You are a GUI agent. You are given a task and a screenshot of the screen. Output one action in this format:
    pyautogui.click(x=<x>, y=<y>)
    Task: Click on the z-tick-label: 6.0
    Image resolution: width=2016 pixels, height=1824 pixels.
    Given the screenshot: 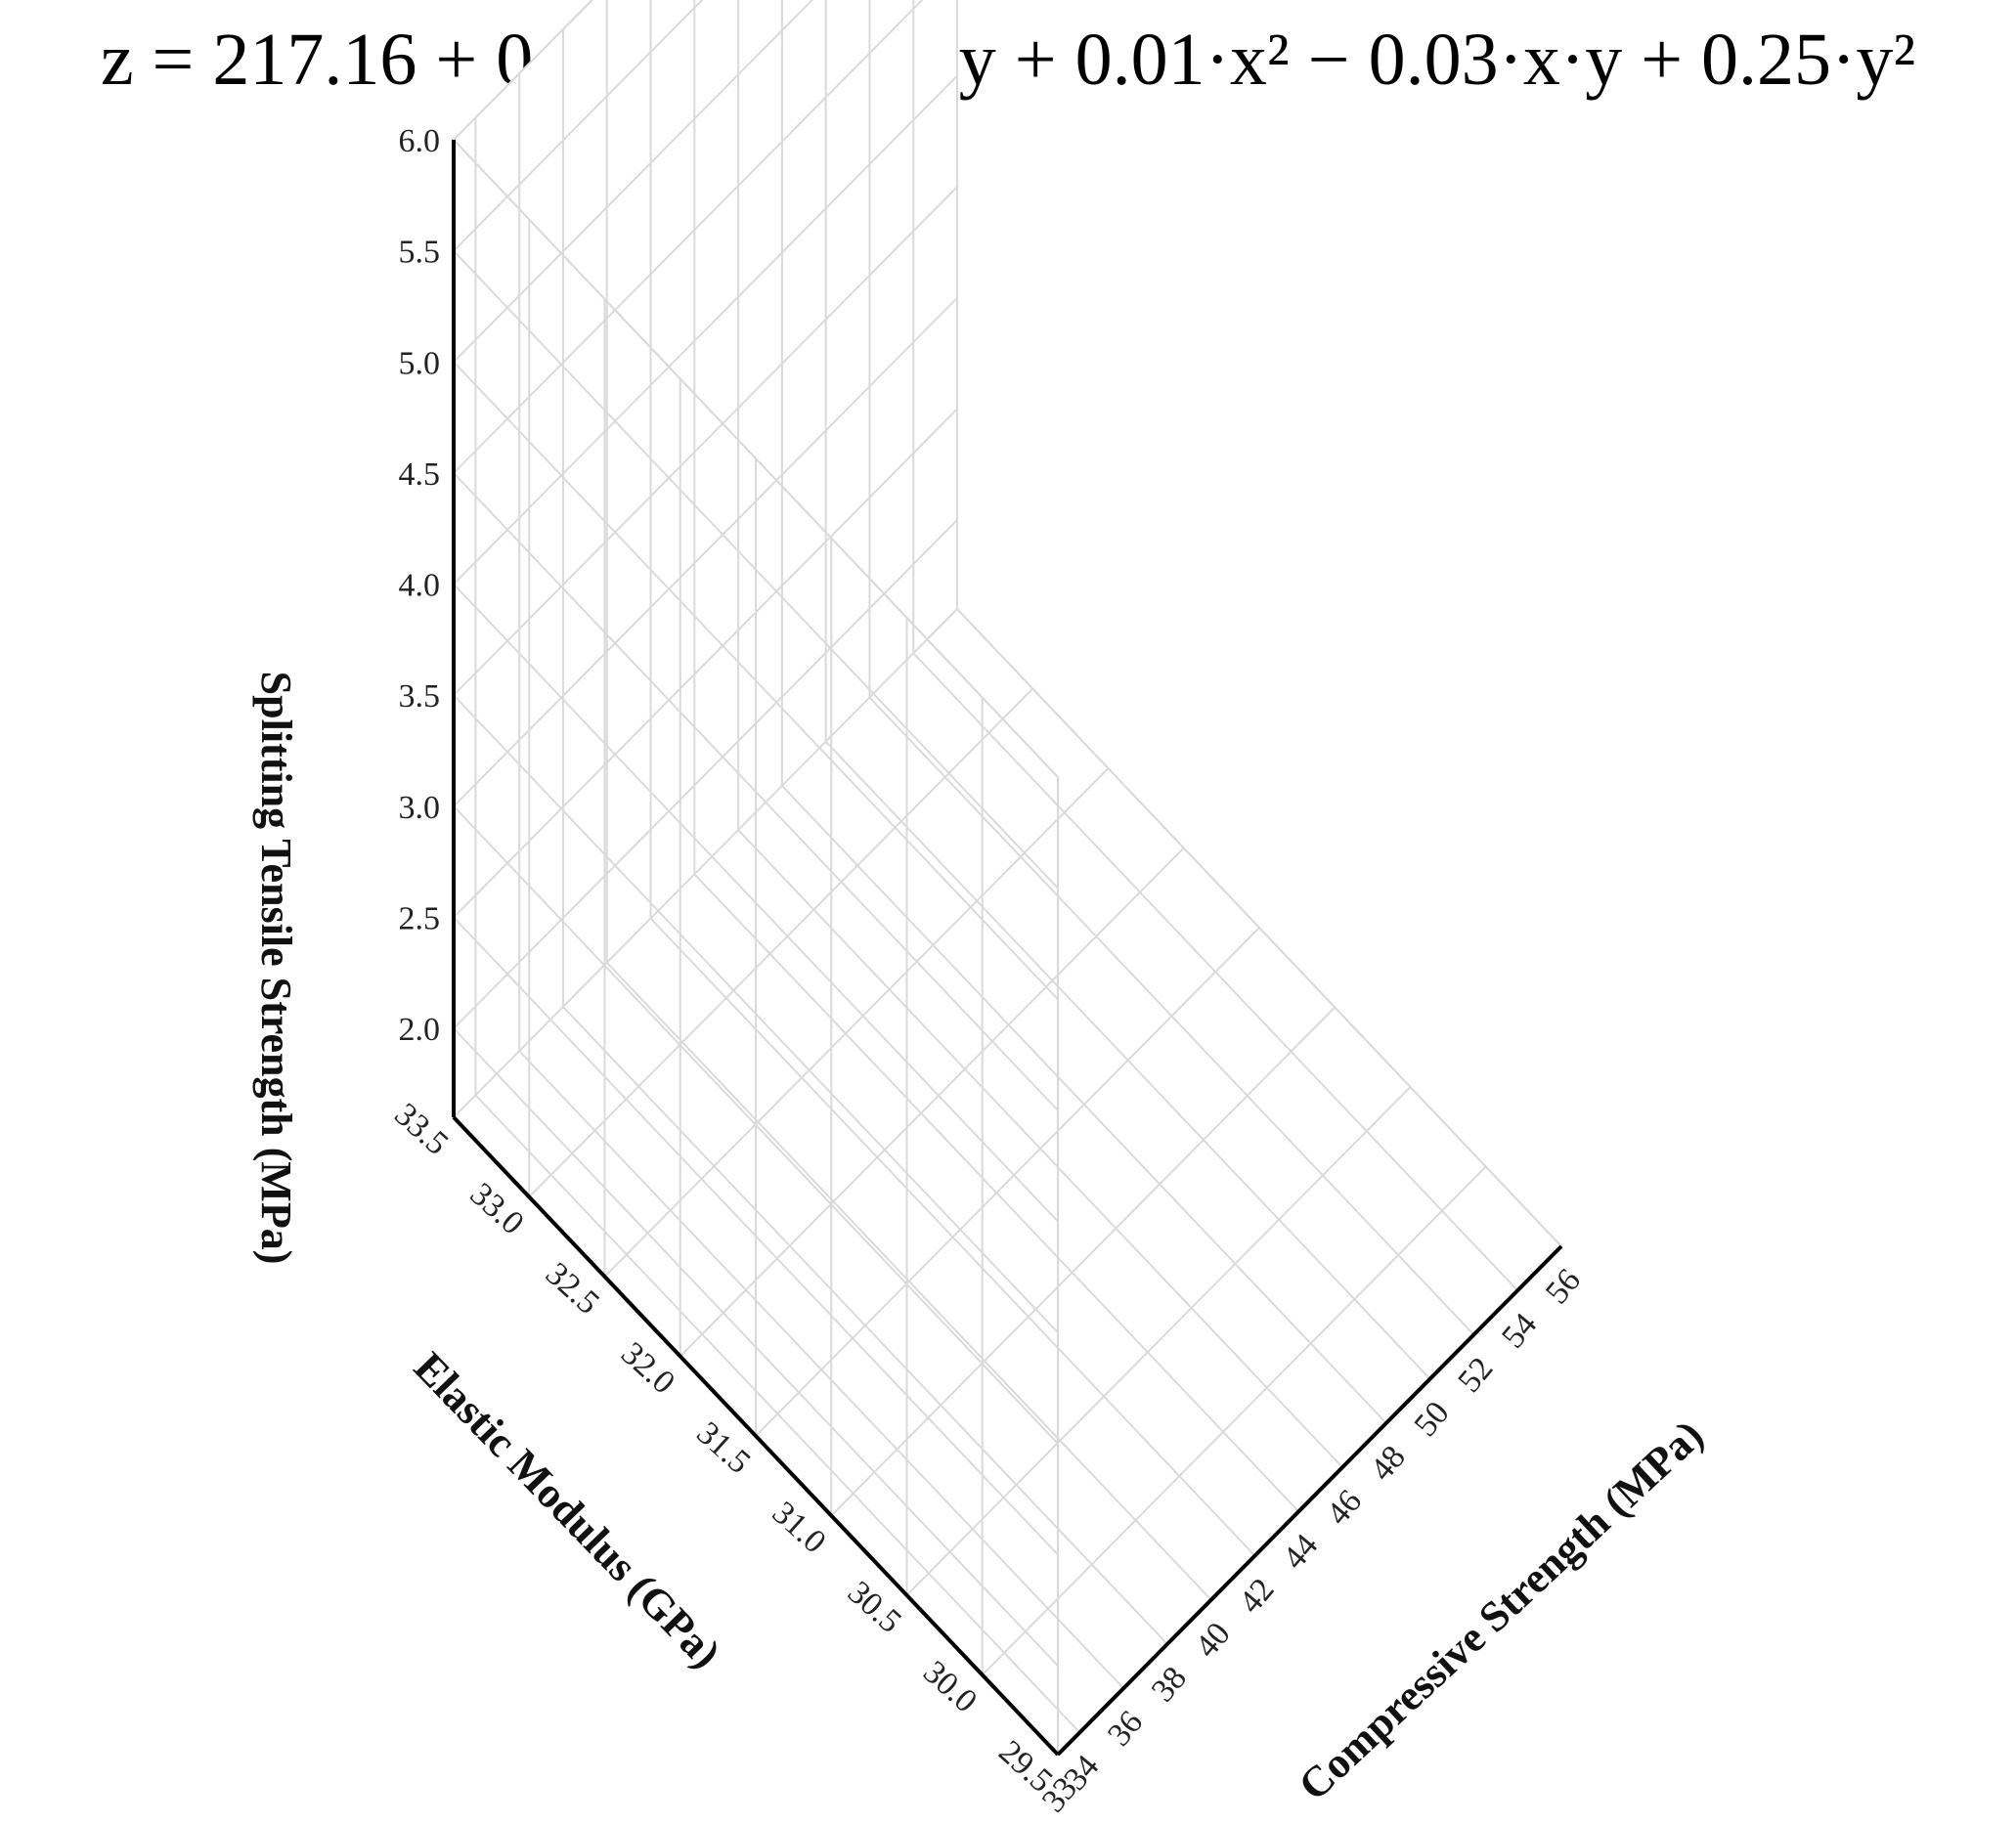 What is the action you would take?
    pyautogui.click(x=420, y=141)
    